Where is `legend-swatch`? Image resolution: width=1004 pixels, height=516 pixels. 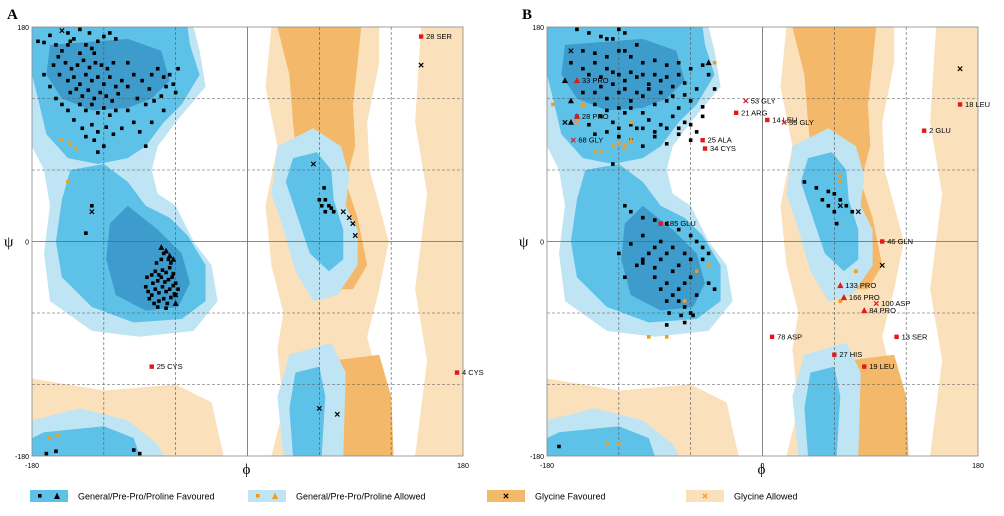
legend-swatch is located at coordinates (267, 496).